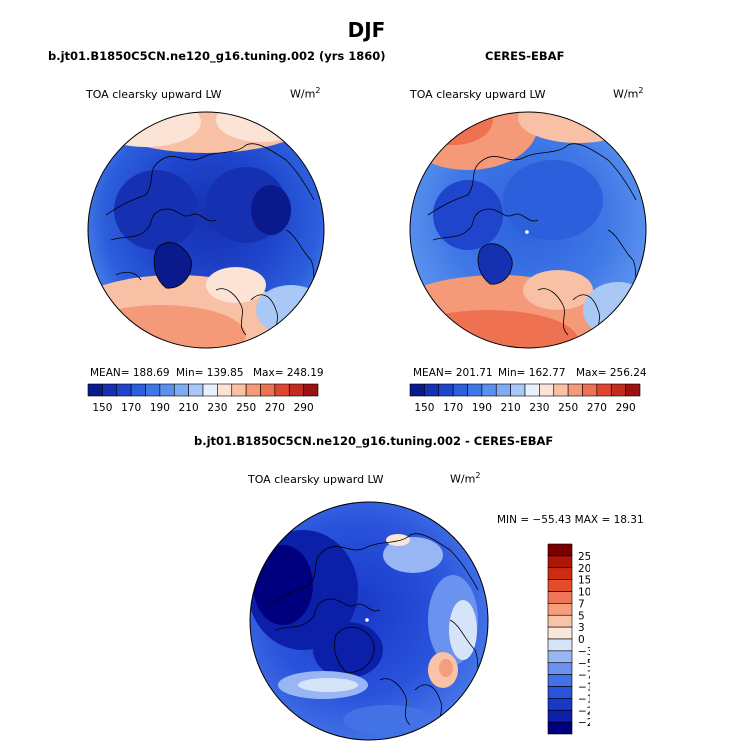 This screenshot has height=743, width=733. What do you see at coordinates (189, 408) in the screenshot?
I see `panel-1-colorbar-tick-label: 210` at bounding box center [189, 408].